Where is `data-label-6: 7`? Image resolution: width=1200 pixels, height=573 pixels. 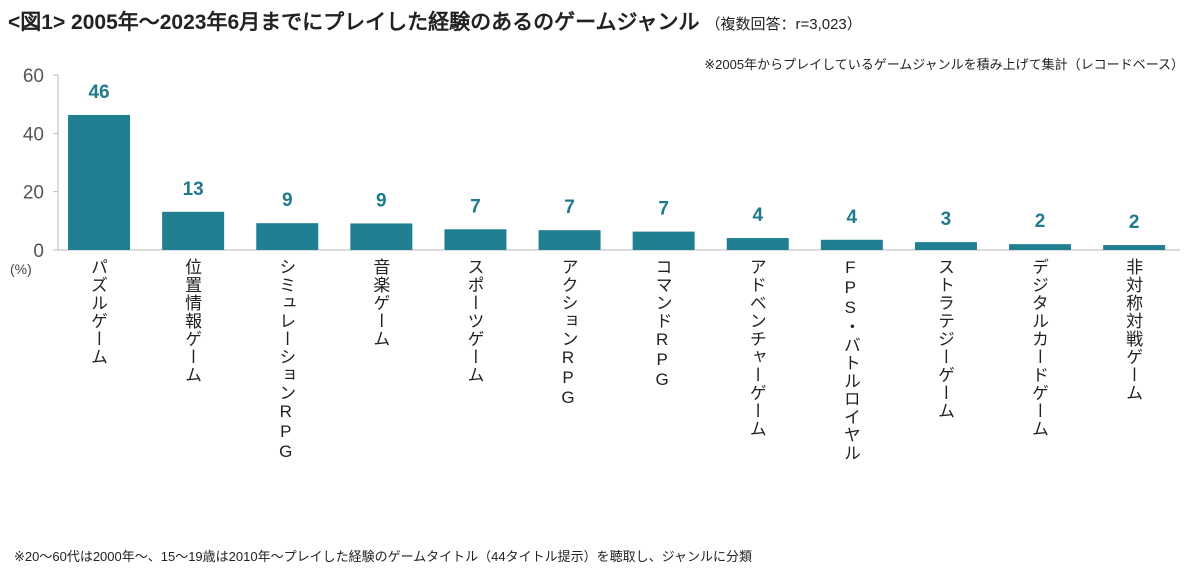
data-label-6: 7 is located at coordinates (569, 207).